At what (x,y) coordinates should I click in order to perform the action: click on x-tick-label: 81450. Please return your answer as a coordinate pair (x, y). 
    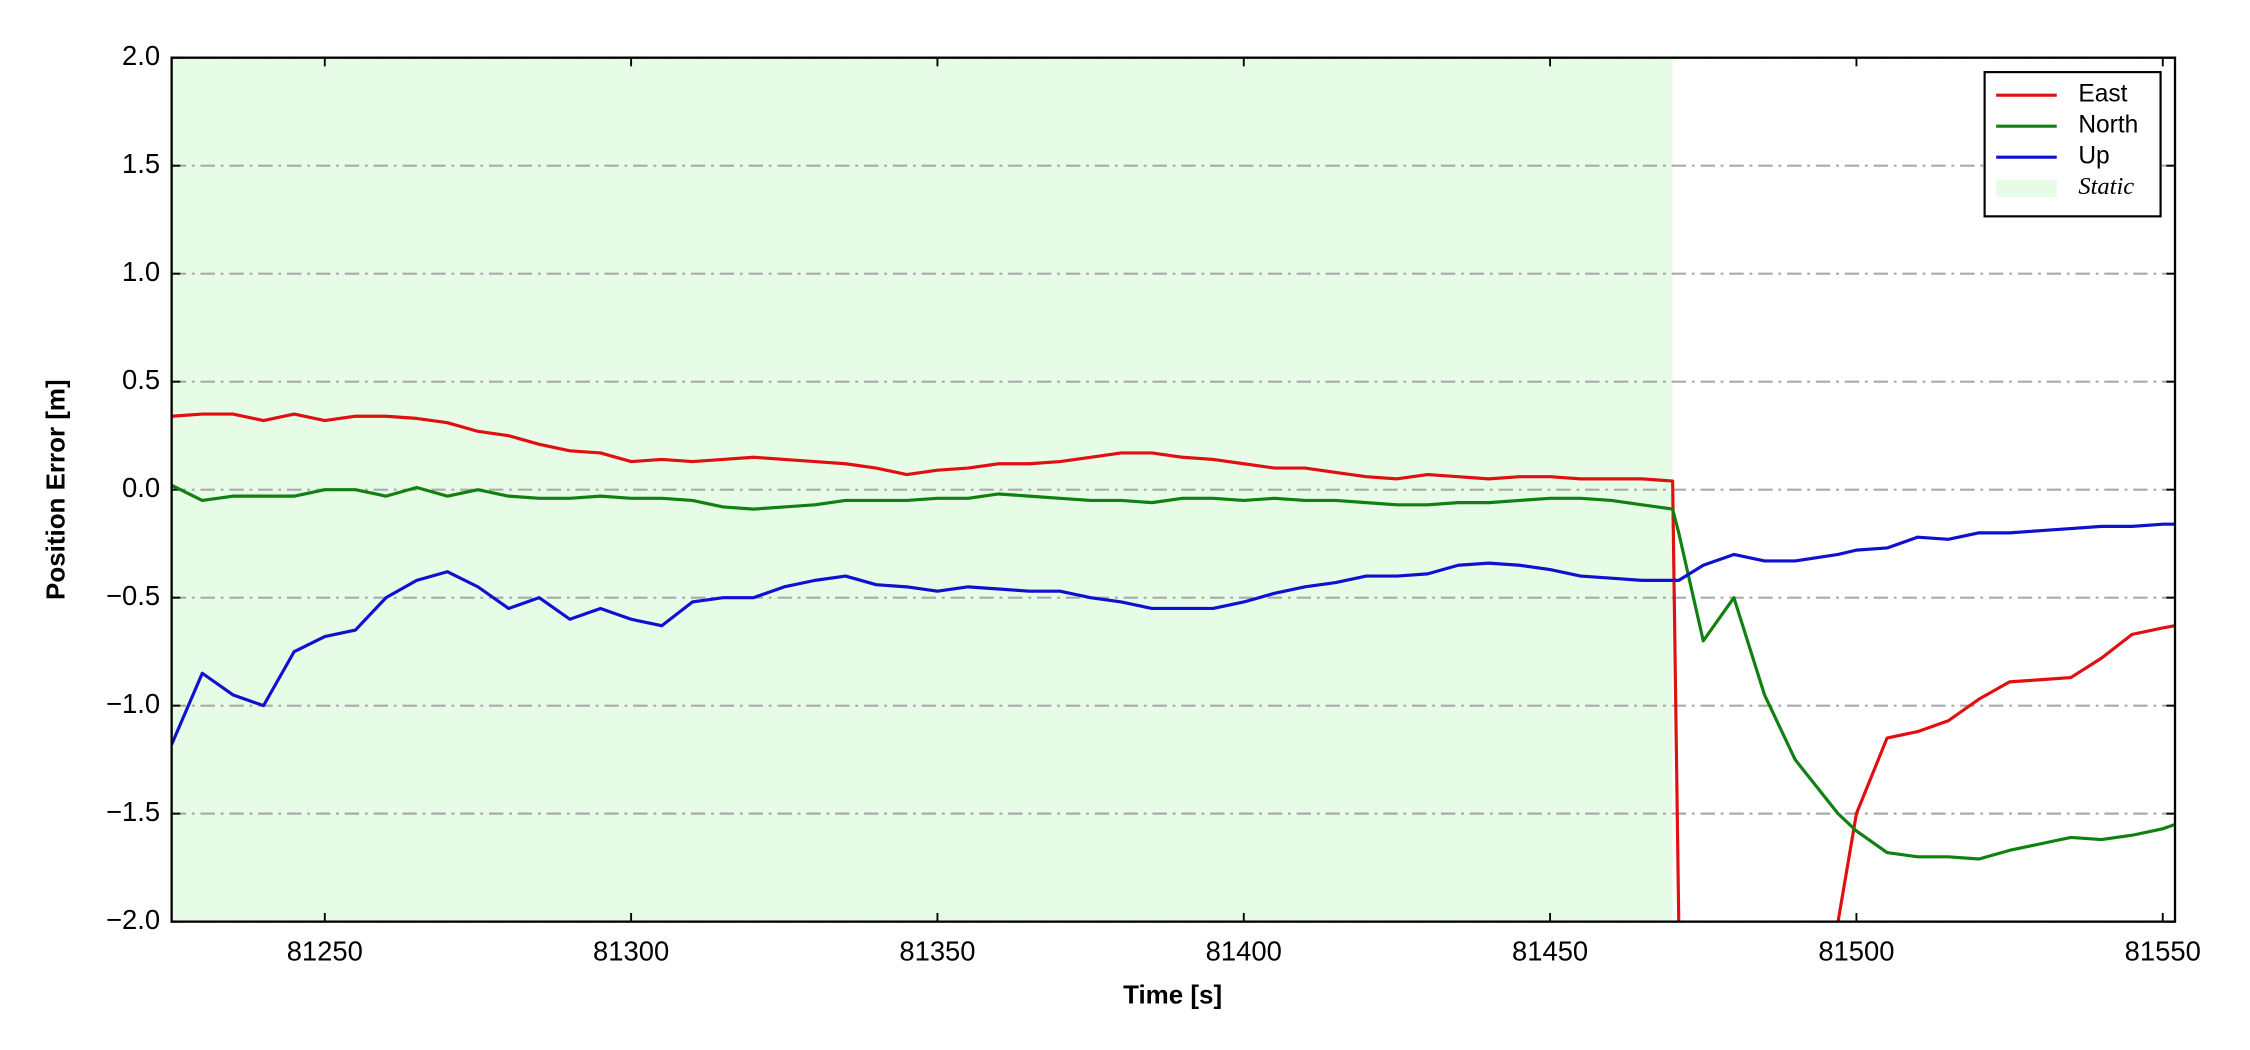
    Looking at the image, I should click on (1550, 951).